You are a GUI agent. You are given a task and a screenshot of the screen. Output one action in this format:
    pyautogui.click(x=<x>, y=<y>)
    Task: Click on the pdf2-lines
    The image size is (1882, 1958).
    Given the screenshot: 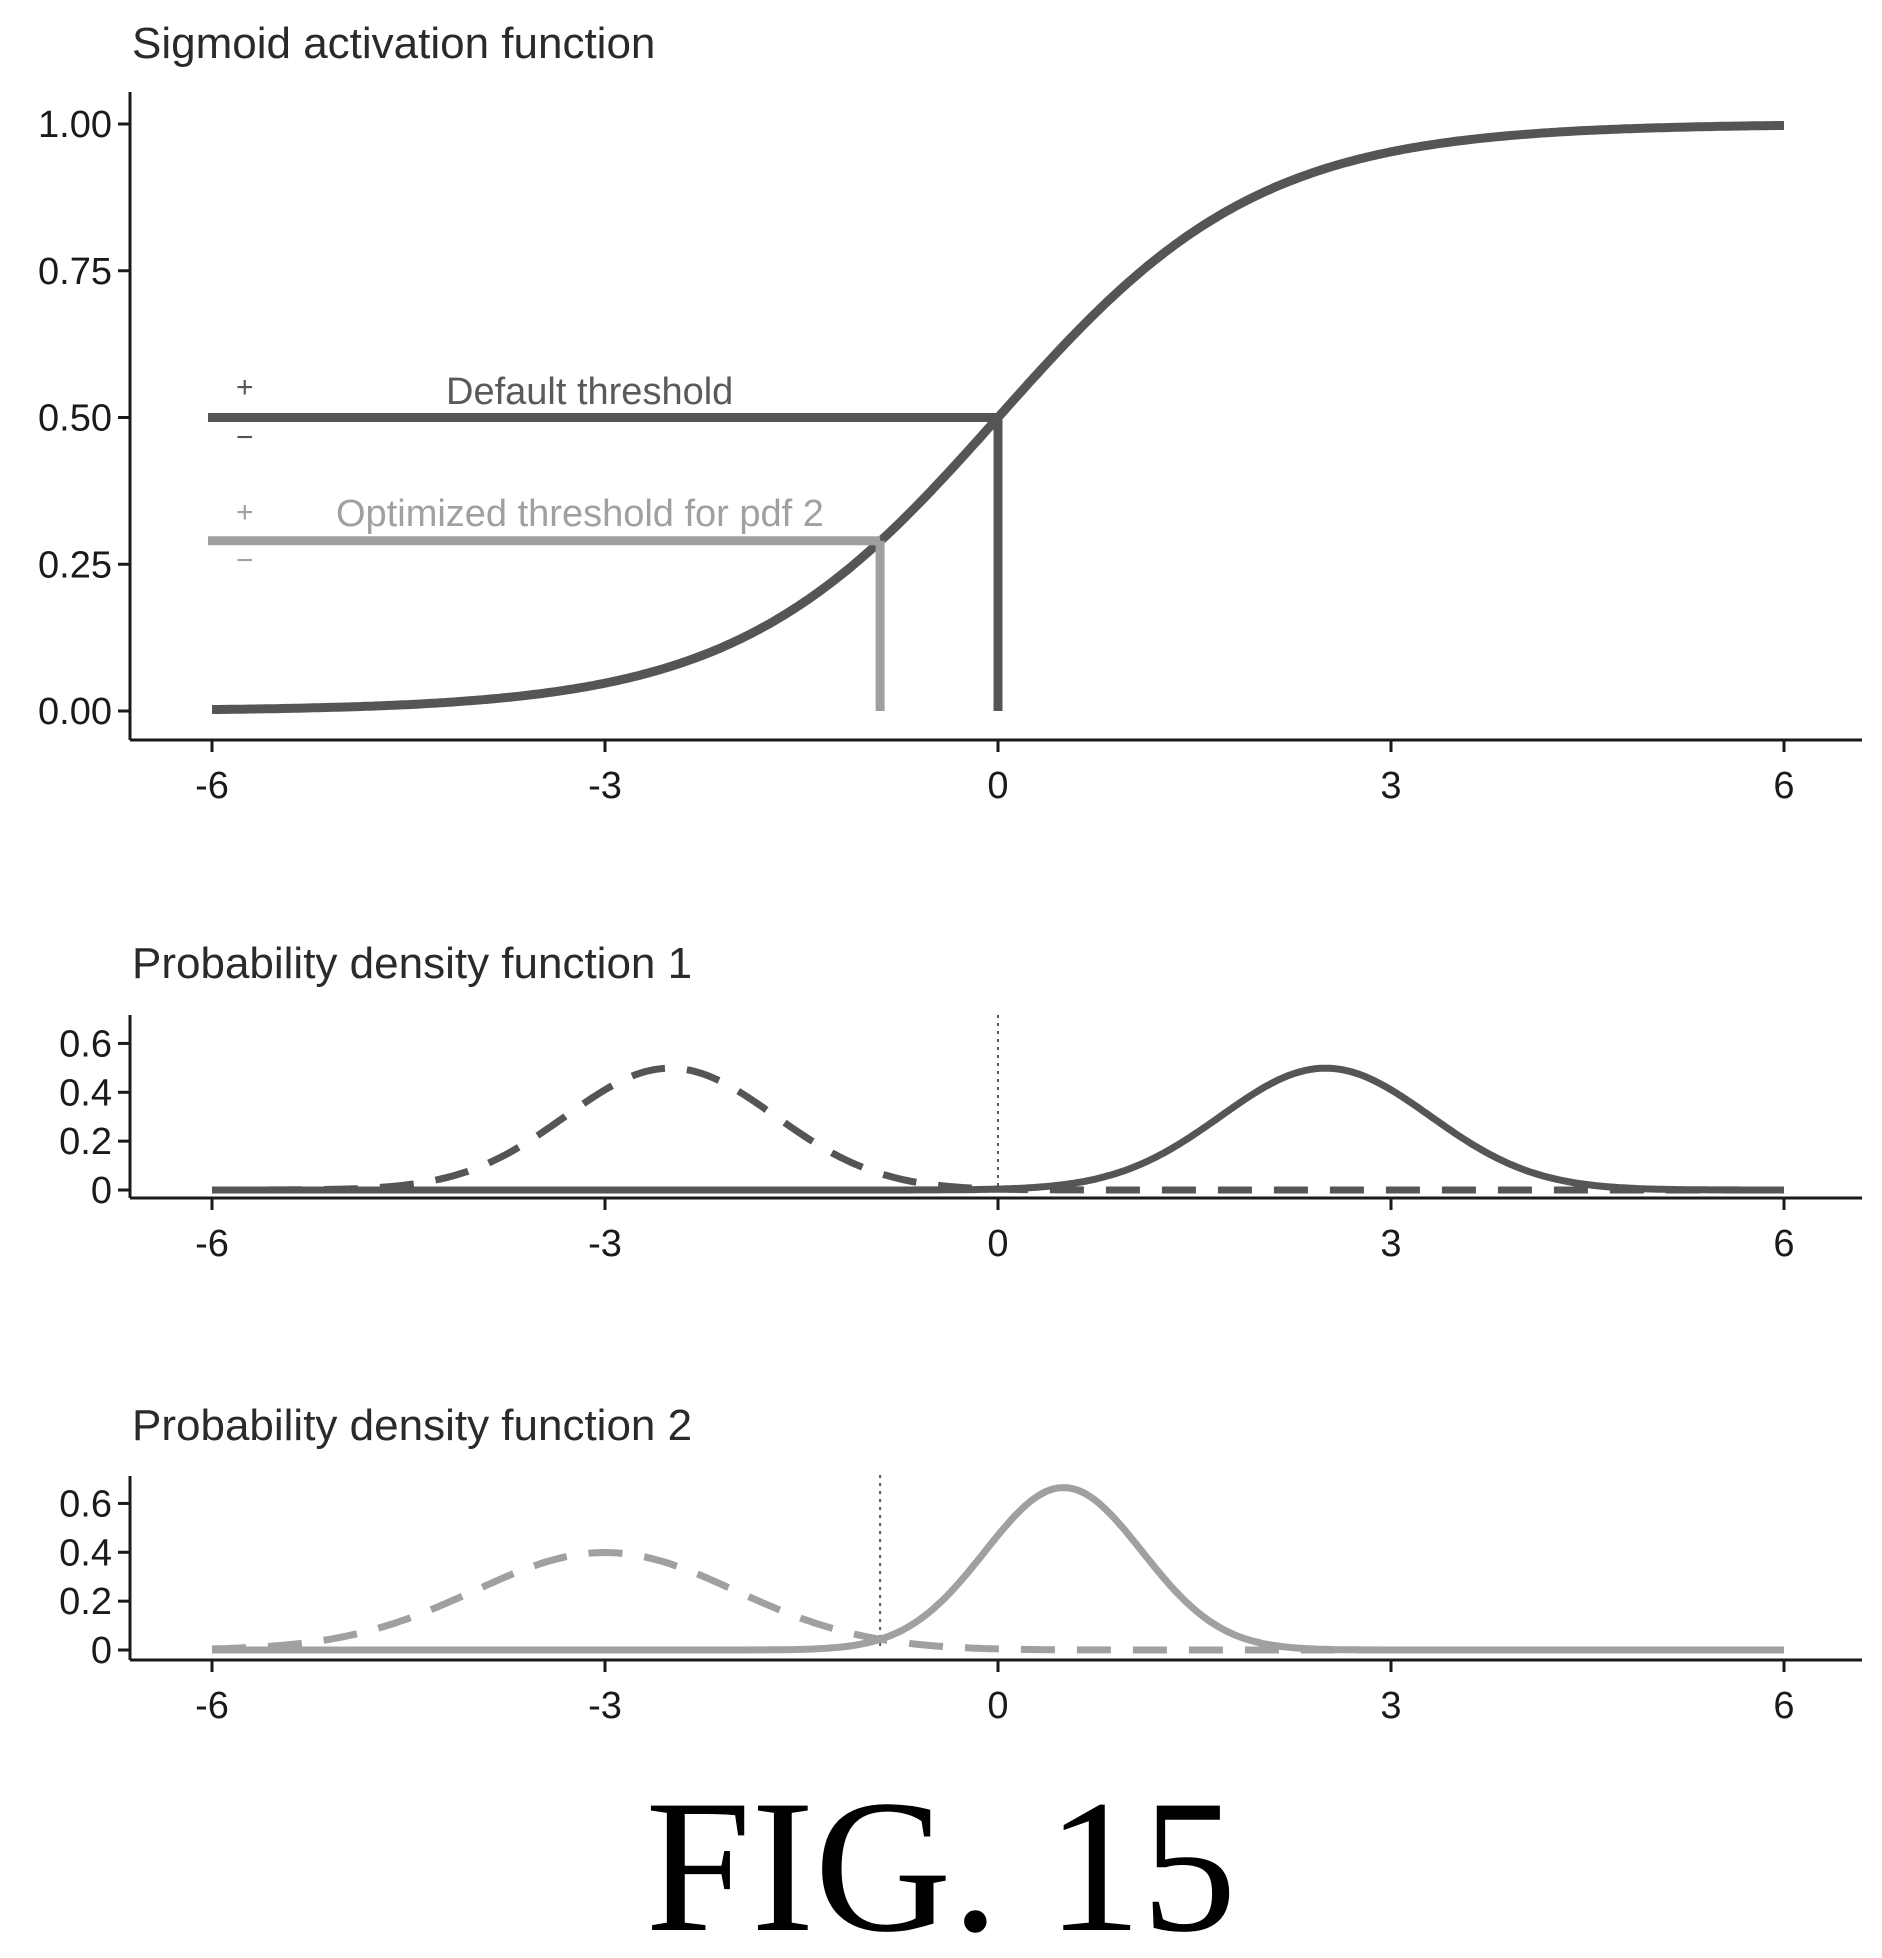 What is the action you would take?
    pyautogui.click(x=997, y=1564)
    